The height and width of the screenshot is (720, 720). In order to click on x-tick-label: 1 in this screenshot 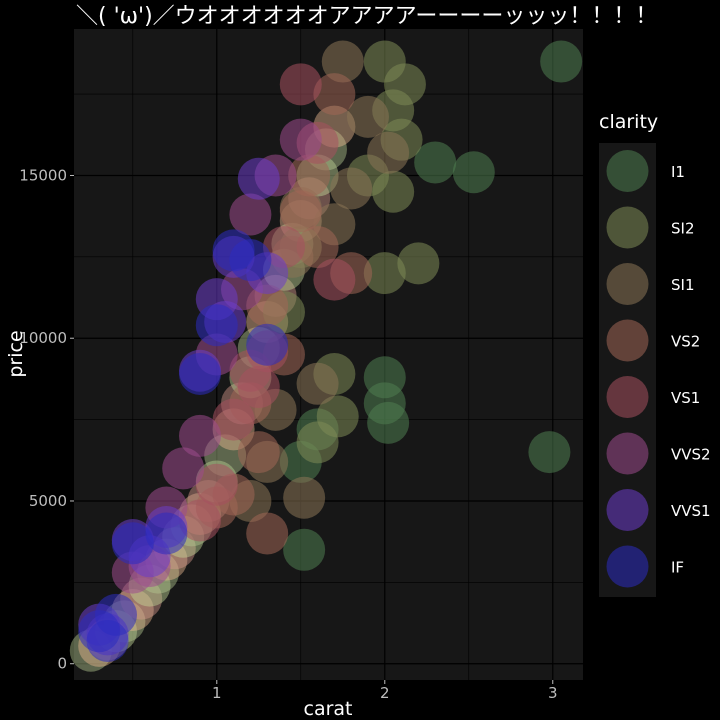, I will do `click(217, 693)`.